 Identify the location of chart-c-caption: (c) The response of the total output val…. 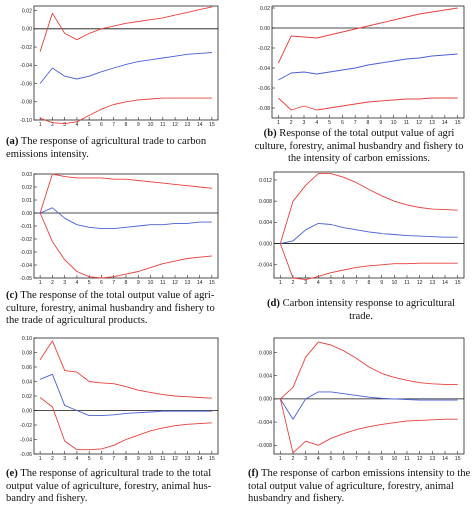
(118, 309).